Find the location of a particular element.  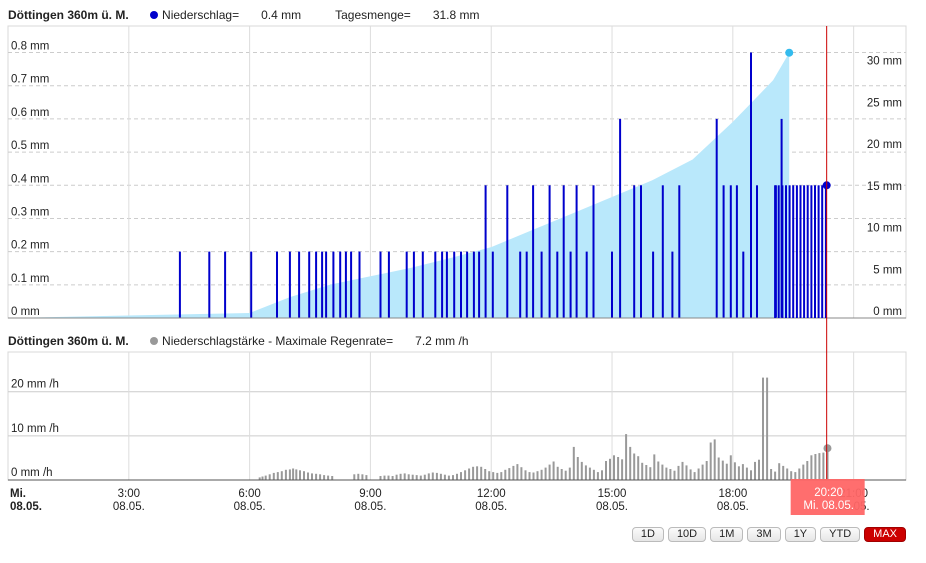

daily-total-value: 31.8 mm is located at coordinates (456, 15).